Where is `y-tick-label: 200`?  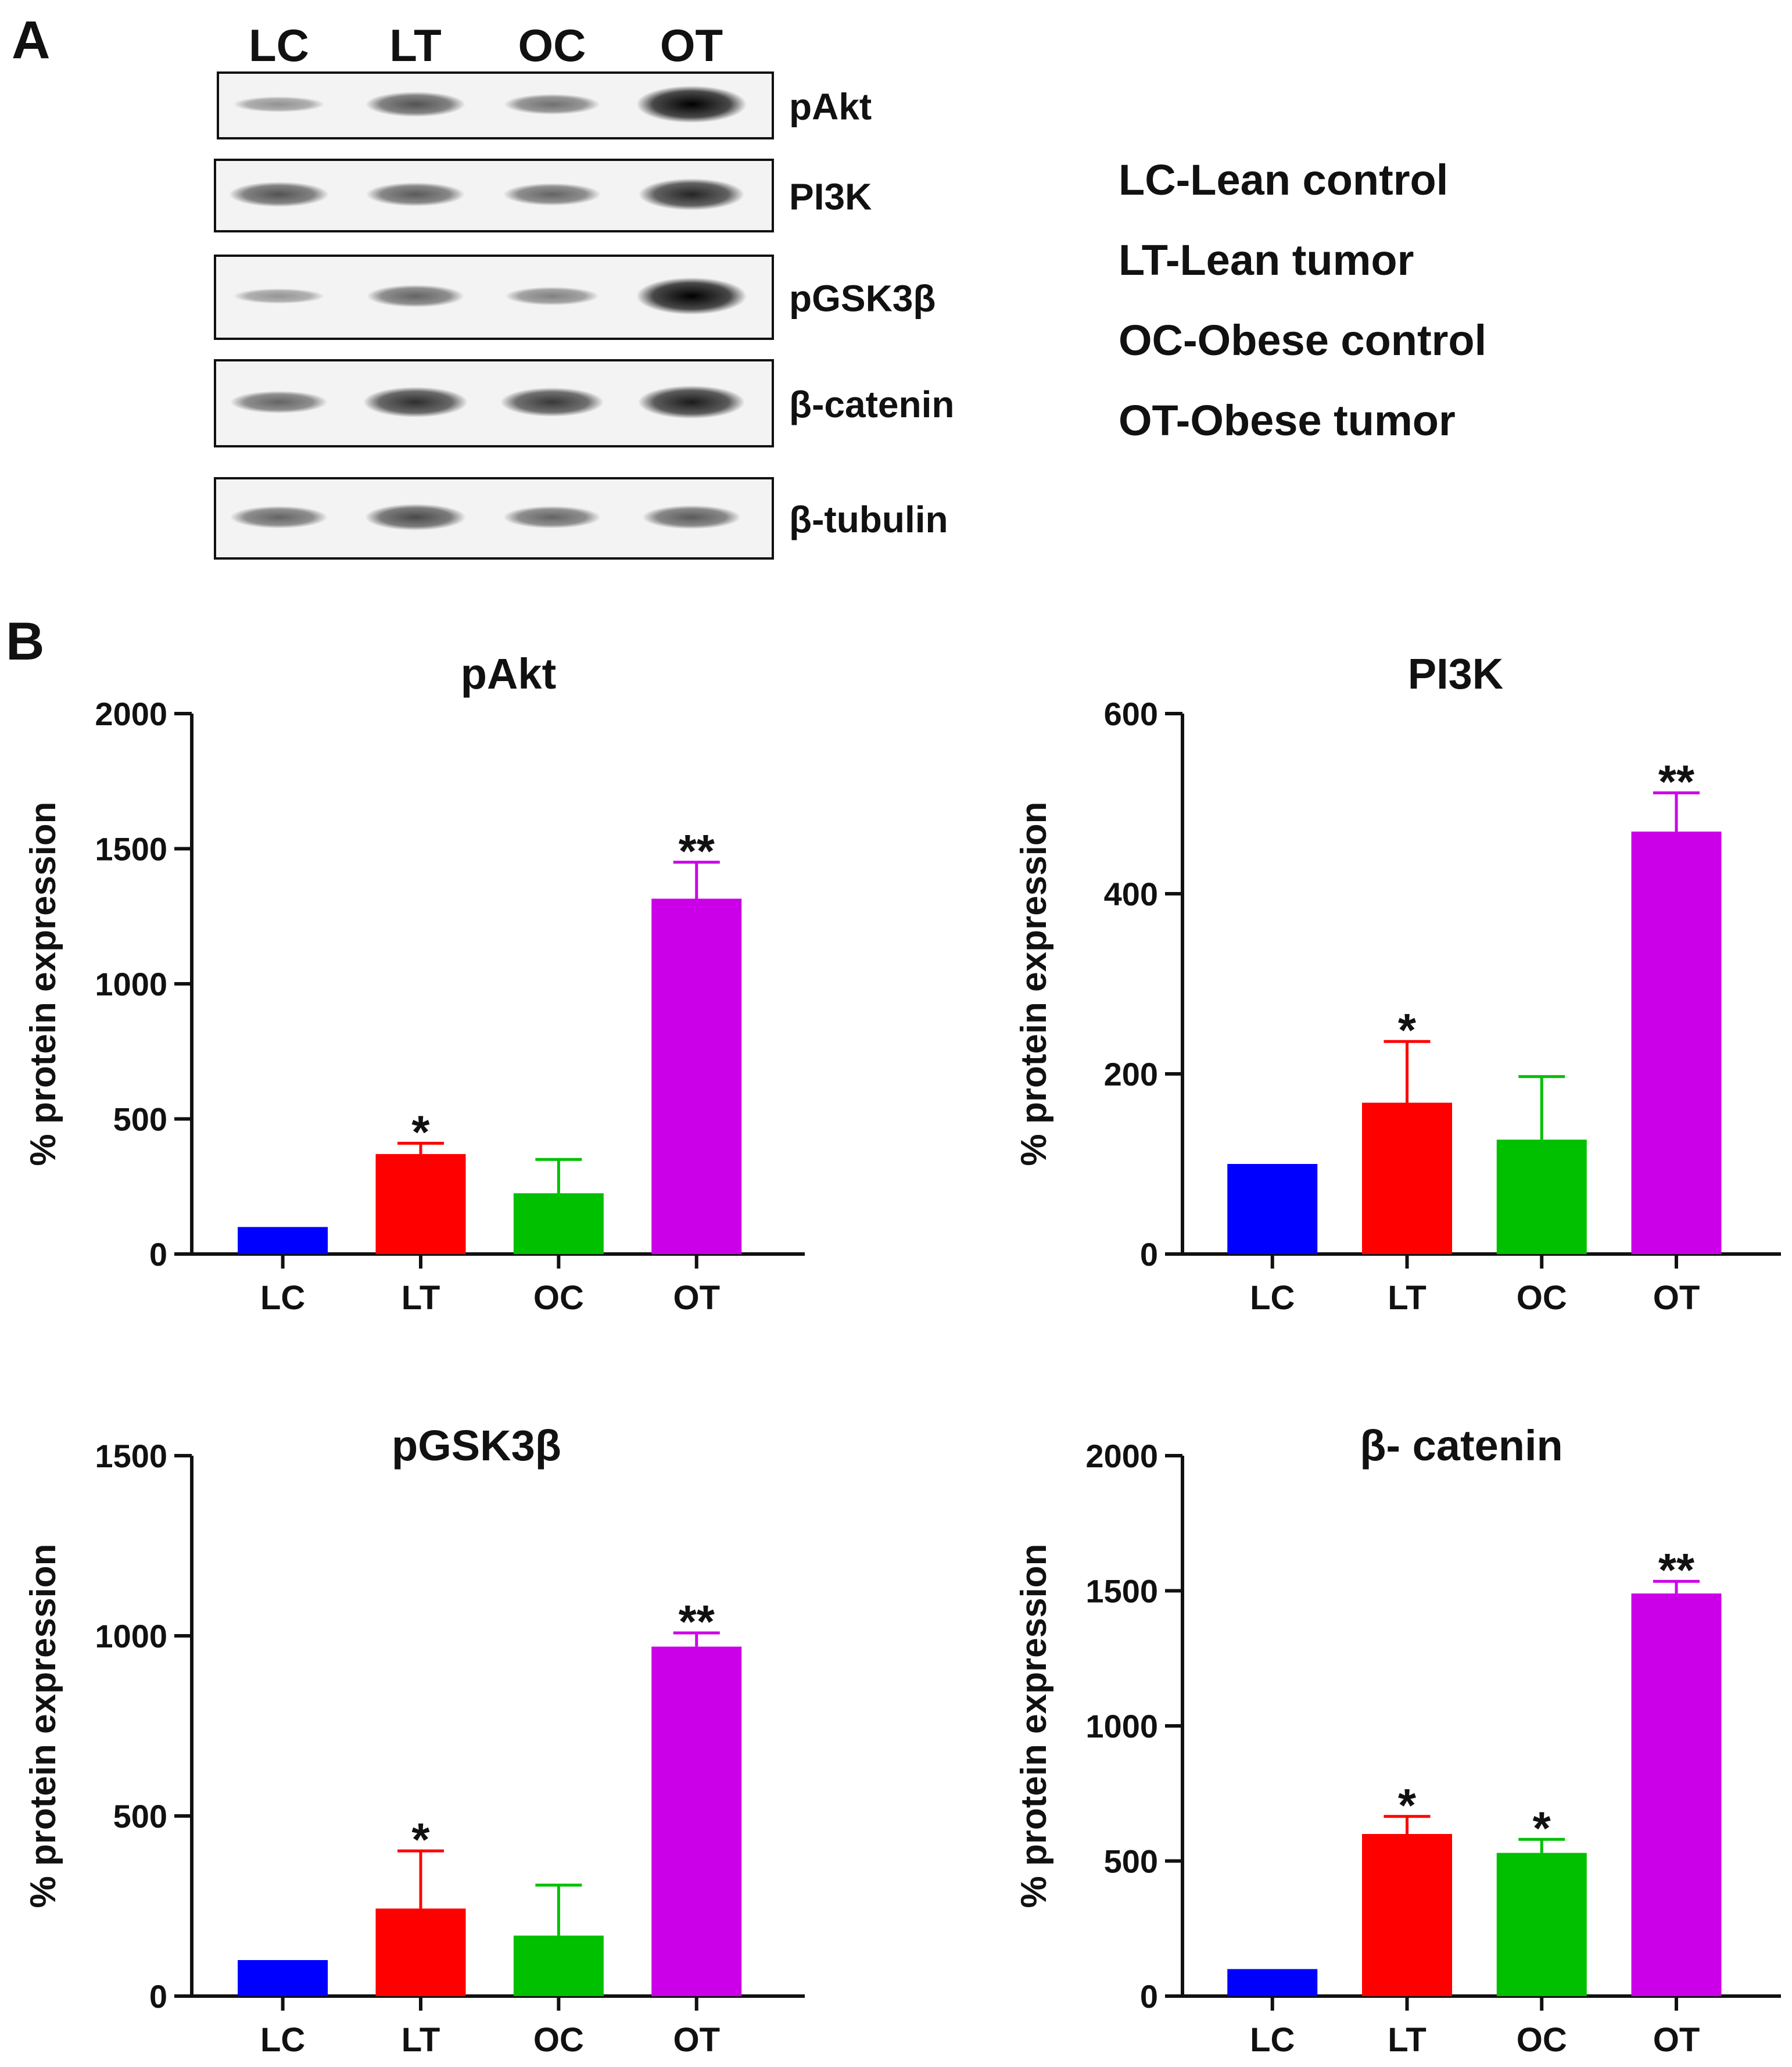 y-tick-label: 200 is located at coordinates (1131, 1074).